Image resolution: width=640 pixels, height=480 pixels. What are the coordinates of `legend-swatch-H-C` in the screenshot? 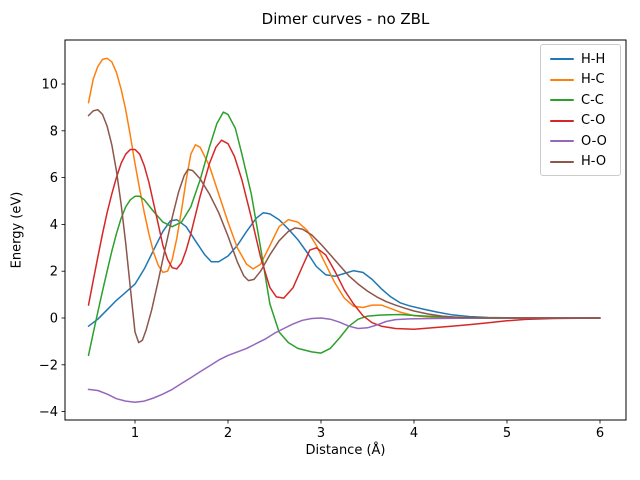 It's located at (562, 79).